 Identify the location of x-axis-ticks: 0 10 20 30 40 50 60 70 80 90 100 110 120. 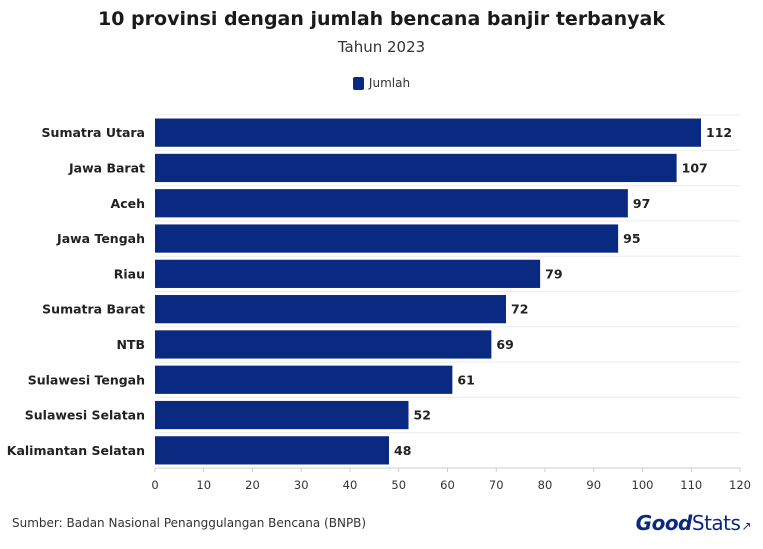
(451, 480).